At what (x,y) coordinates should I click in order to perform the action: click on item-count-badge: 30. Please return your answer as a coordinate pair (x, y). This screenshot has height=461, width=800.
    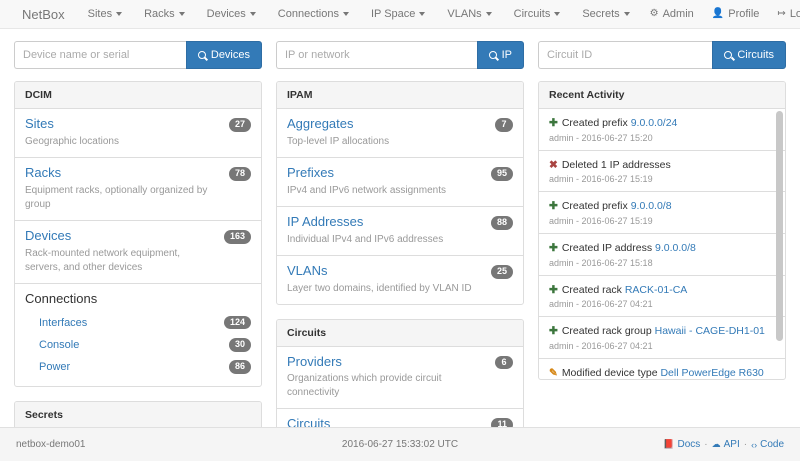
    Looking at the image, I should click on (239, 344).